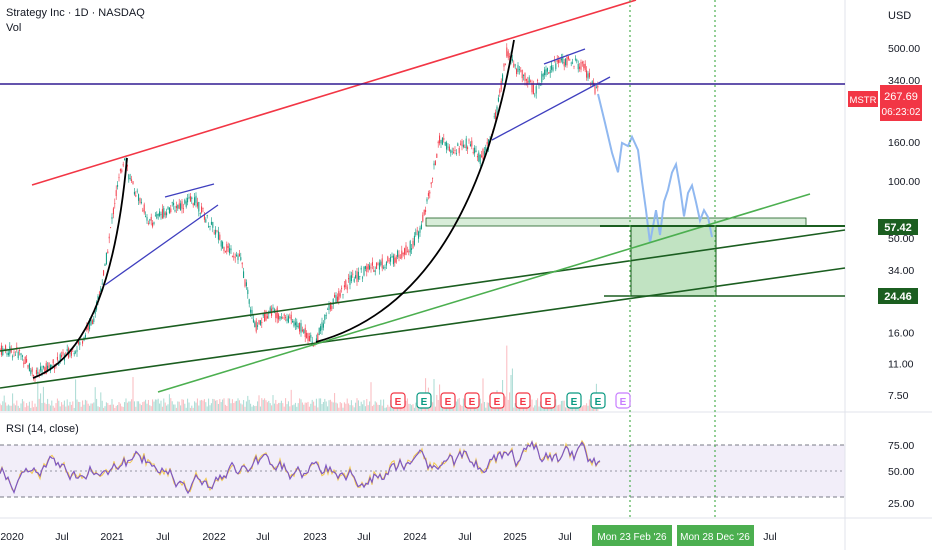  What do you see at coordinates (415, 191) in the screenshot?
I see `parabolic-curve-2024` at bounding box center [415, 191].